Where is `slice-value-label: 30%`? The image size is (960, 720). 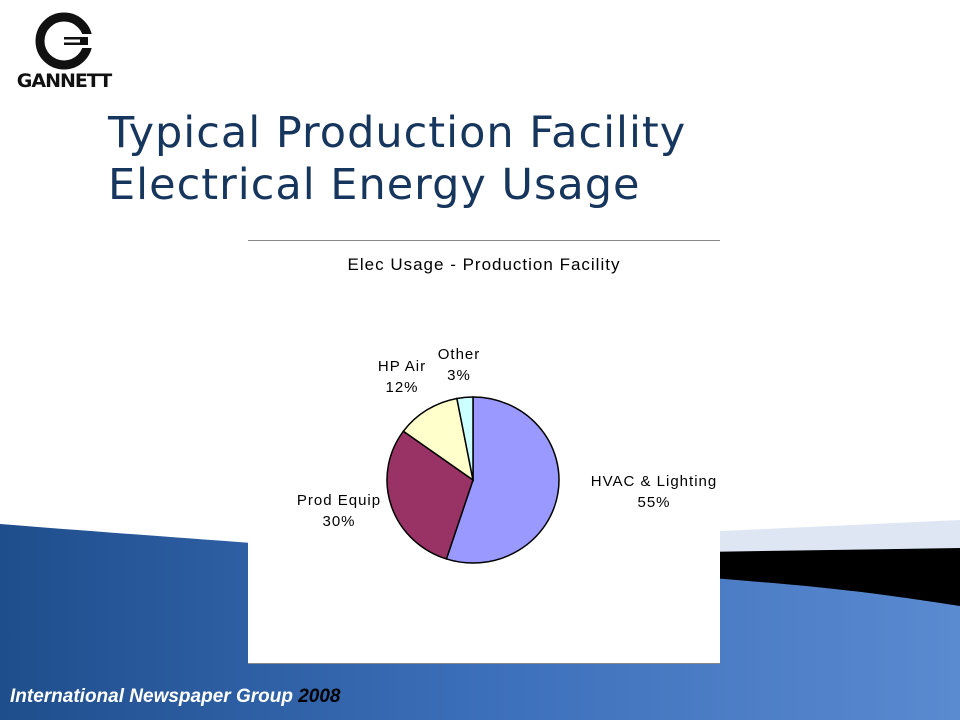
slice-value-label: 30% is located at coordinates (338, 521).